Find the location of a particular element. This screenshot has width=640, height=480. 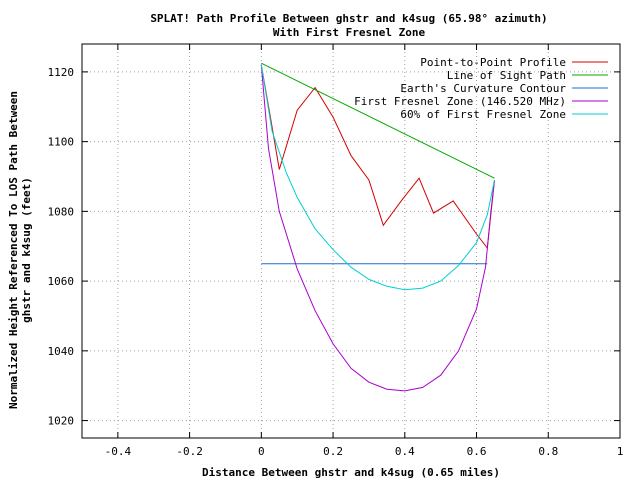

y-tick-label: 1100 is located at coordinates (61, 142).